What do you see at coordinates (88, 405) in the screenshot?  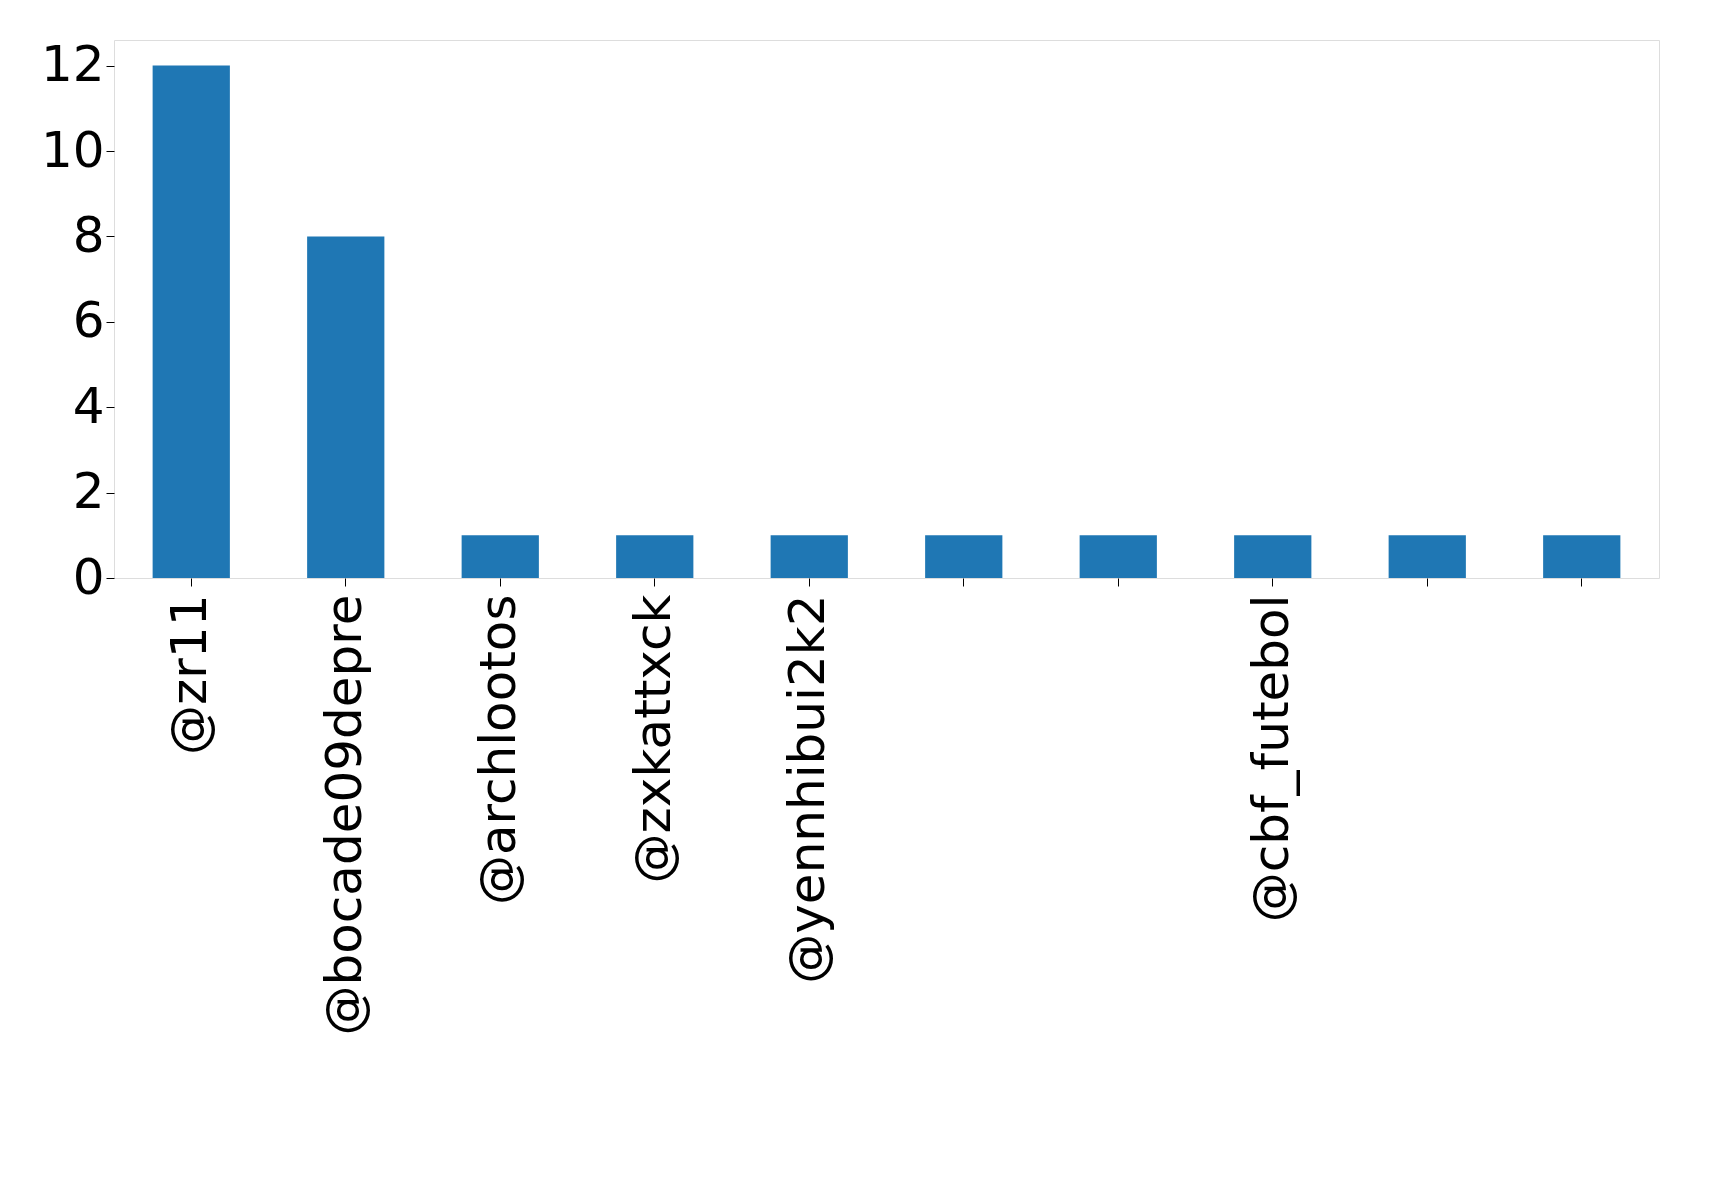 I see `y-tick-label: 4` at bounding box center [88, 405].